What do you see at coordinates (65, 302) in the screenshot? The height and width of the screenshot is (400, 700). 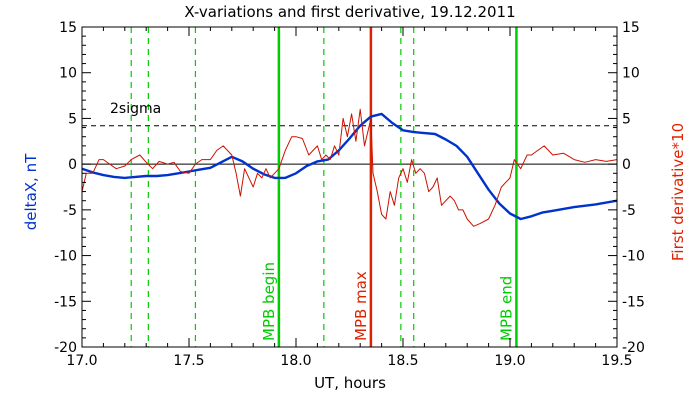 I see `y-tick-label-left: -15` at bounding box center [65, 302].